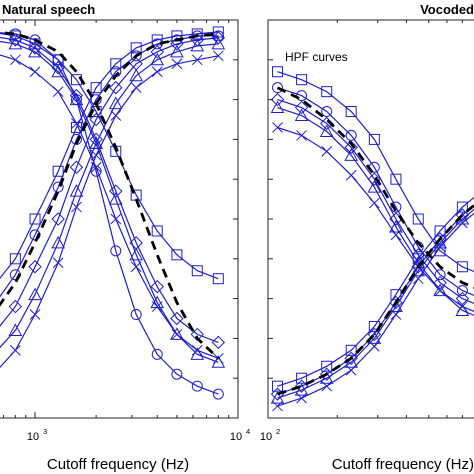  Describe the element at coordinates (248, 431) in the screenshot. I see `x-tick-label-exponent: 4` at that location.